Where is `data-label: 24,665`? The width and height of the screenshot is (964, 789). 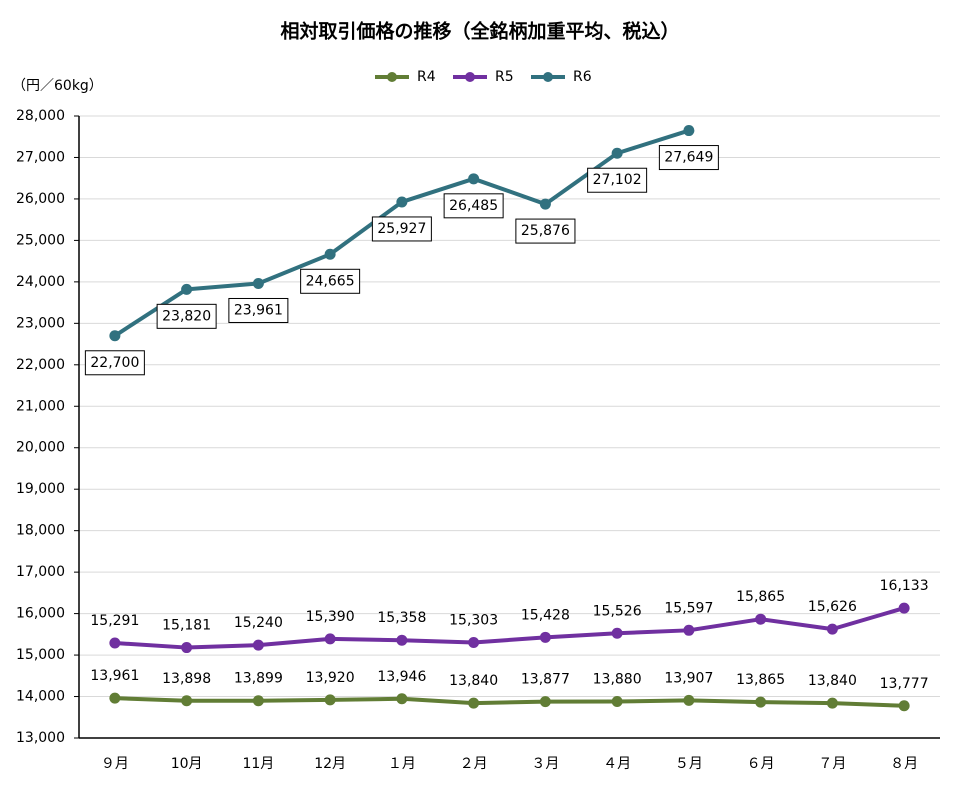 data-label: 24,665 is located at coordinates (330, 281).